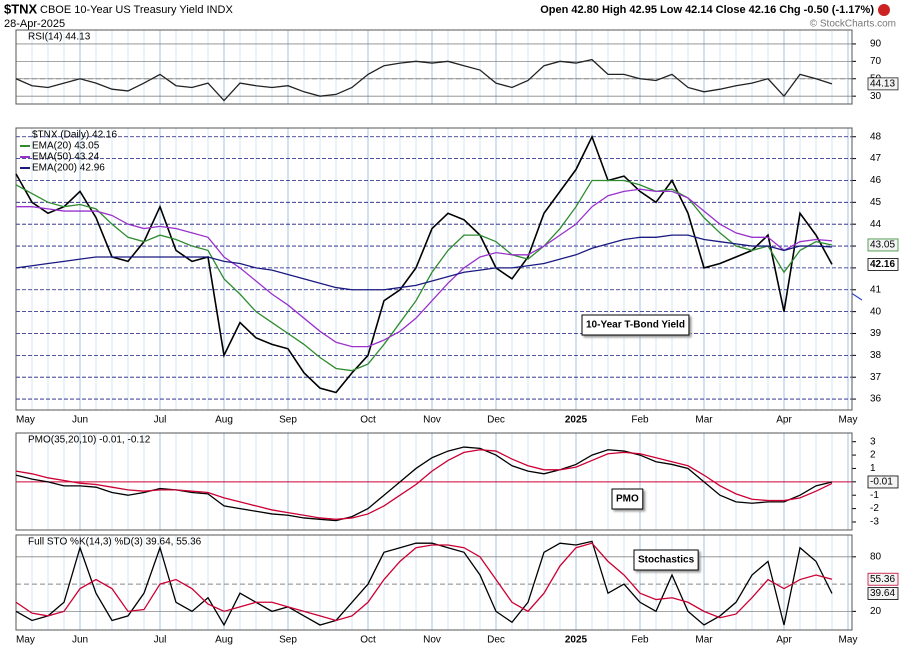  I want to click on y-tick-label: 48, so click(876, 136).